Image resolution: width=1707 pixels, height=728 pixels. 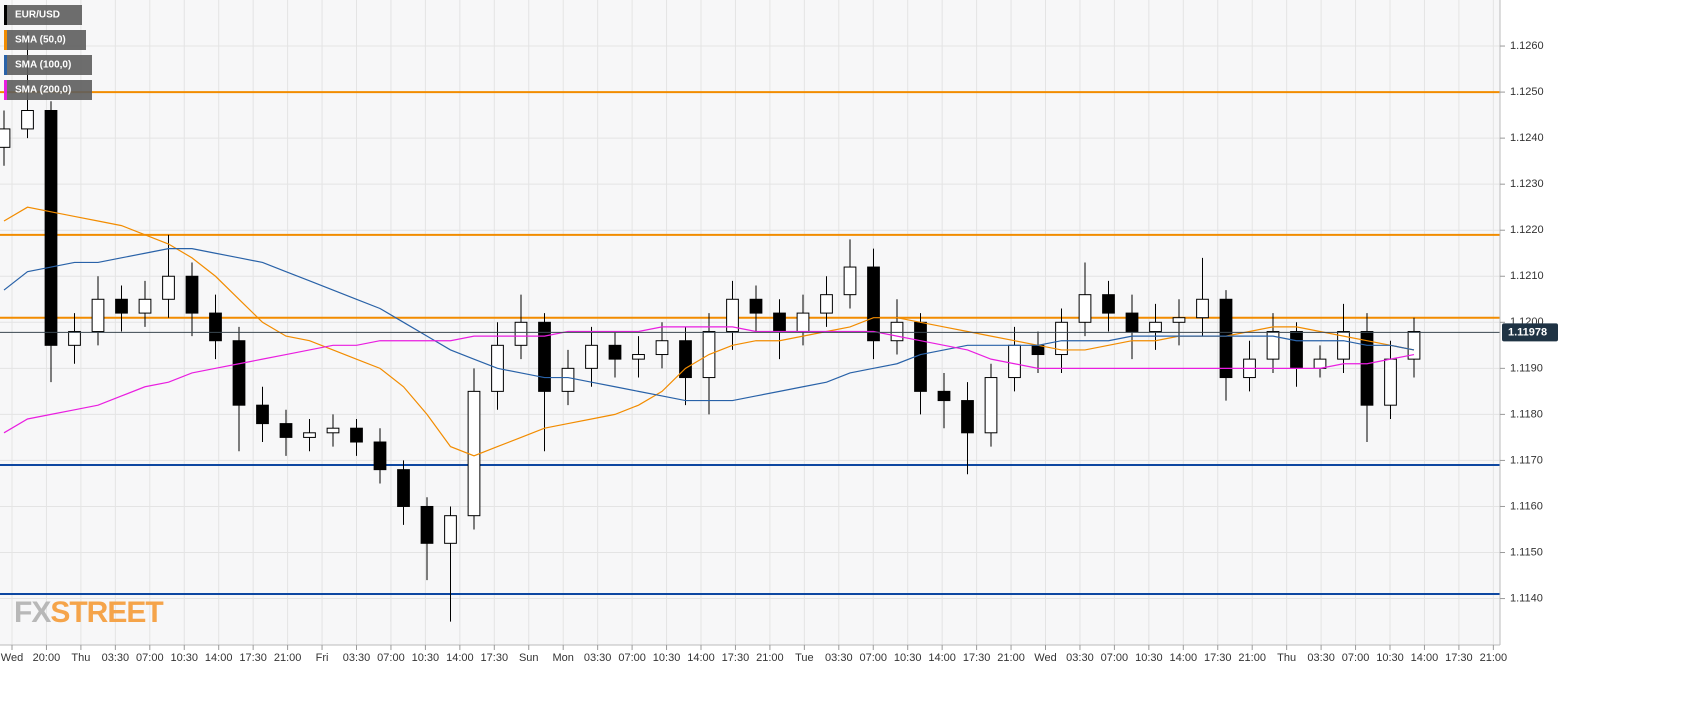 What do you see at coordinates (529, 658) in the screenshot?
I see `x-tick-label: Sun` at bounding box center [529, 658].